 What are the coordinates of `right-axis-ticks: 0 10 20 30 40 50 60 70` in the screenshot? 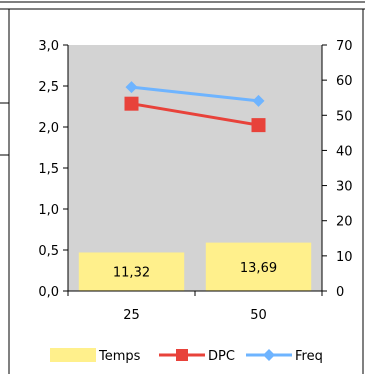 It's located at (337, 169).